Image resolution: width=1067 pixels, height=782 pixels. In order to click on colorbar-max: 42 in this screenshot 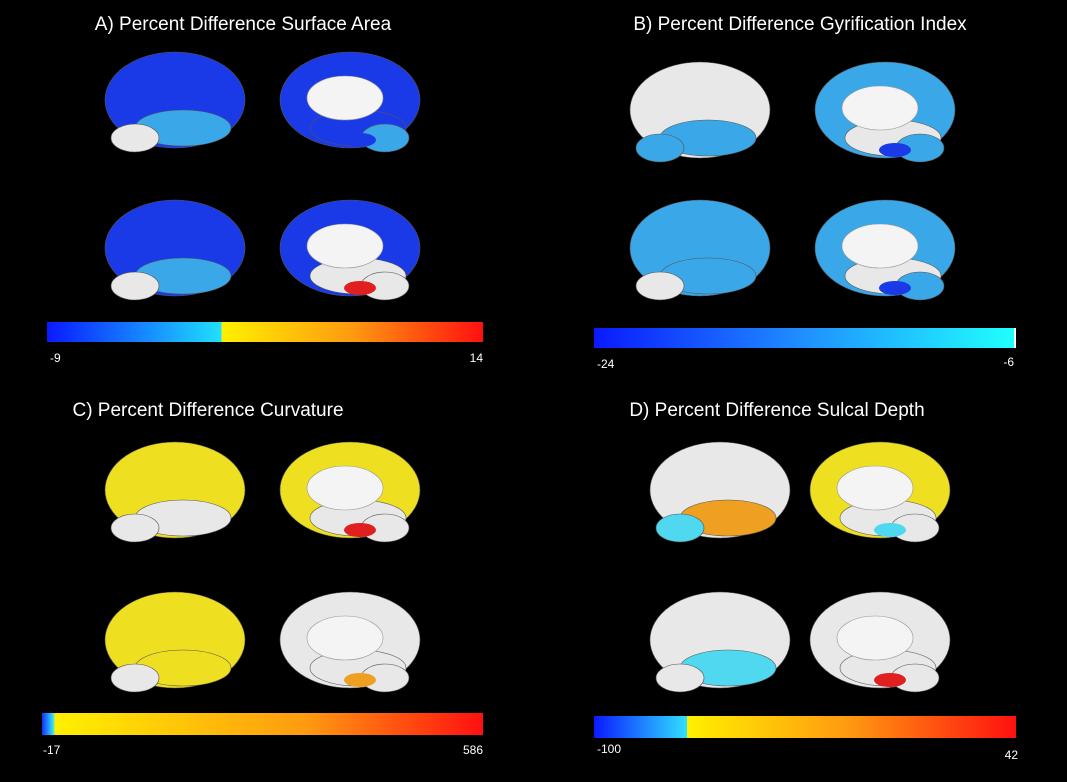, I will do `click(1012, 755)`.